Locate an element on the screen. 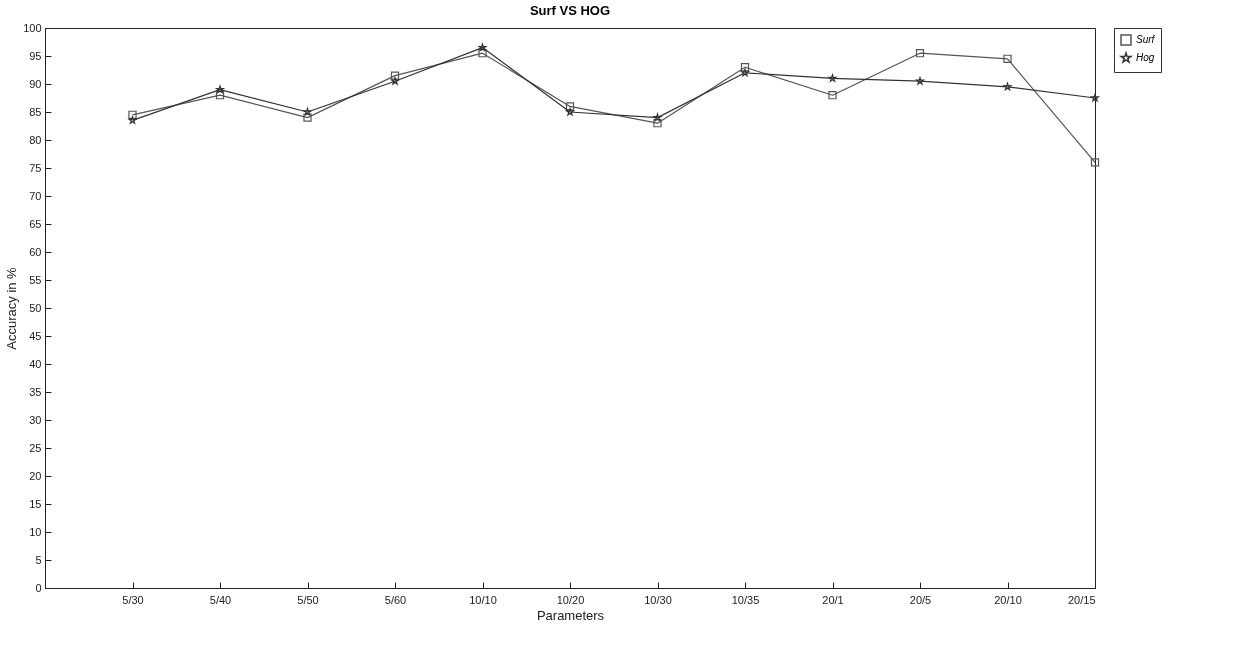  y-tick-label: 15 is located at coordinates (35, 503).